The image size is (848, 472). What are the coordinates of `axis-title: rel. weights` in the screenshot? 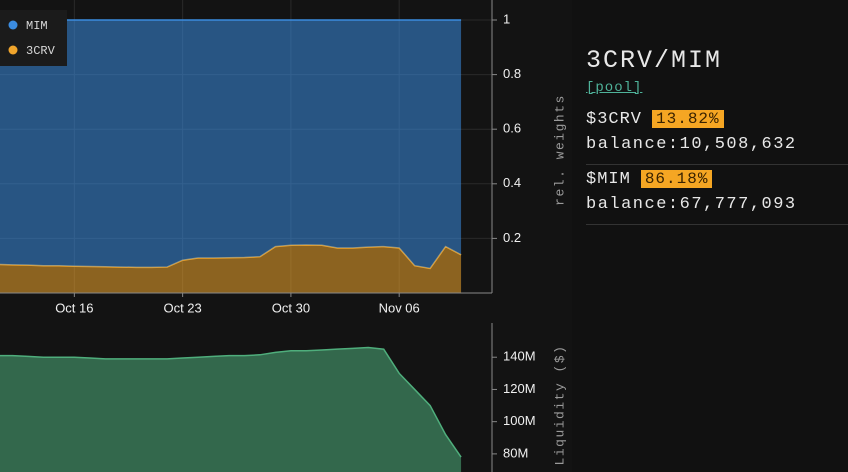 It's located at (559, 150).